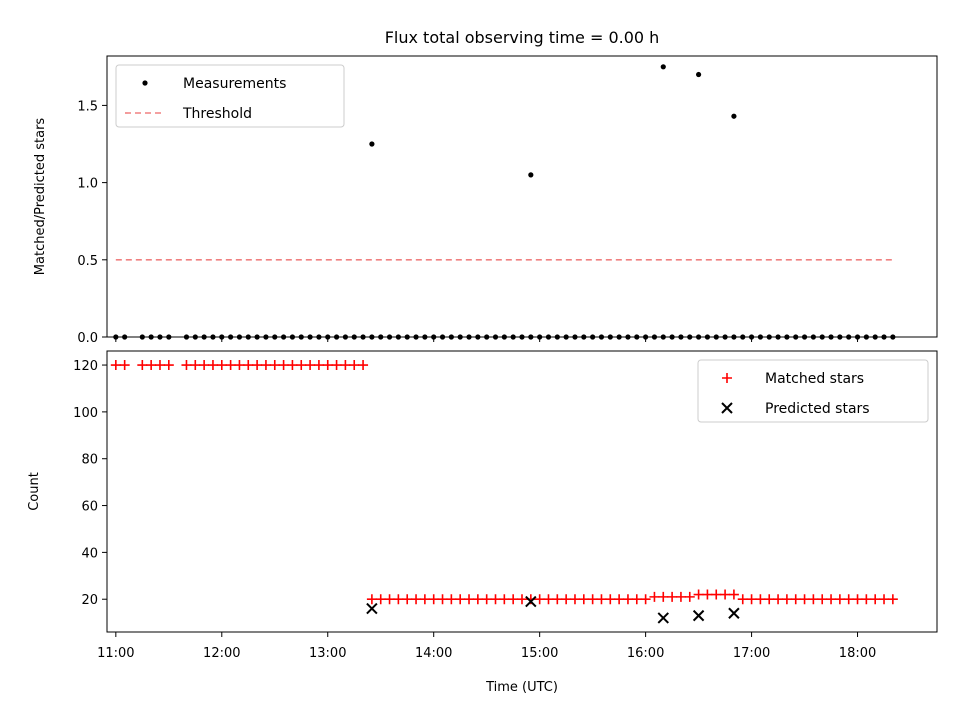 The height and width of the screenshot is (724, 960). What do you see at coordinates (115, 653) in the screenshot?
I see `x-tick-label: 11:00` at bounding box center [115, 653].